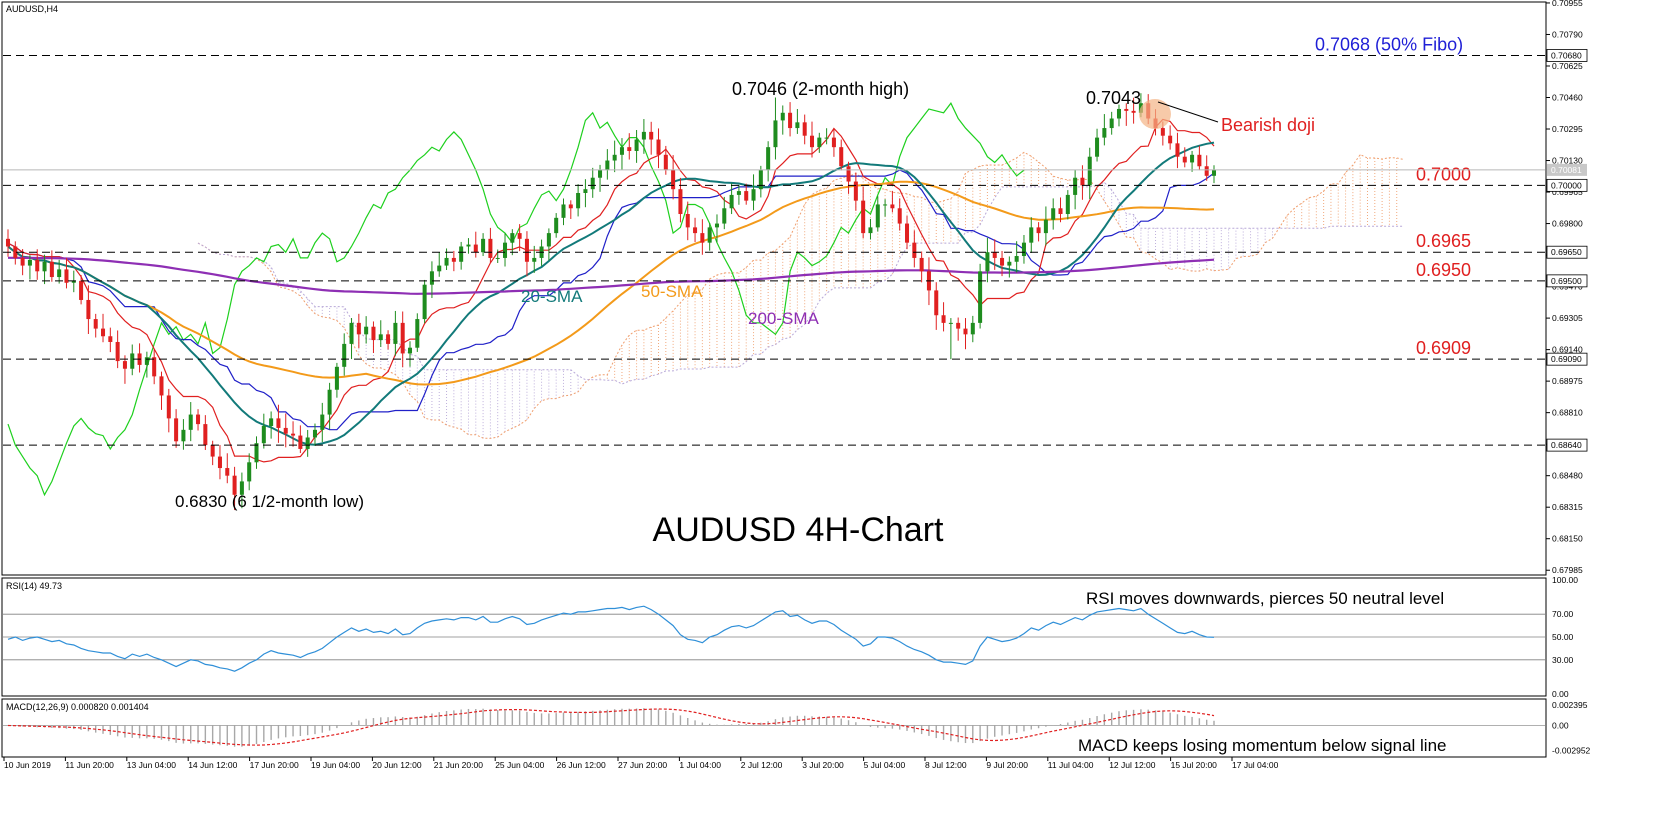  I want to click on x-tick-label: 15 Jul 20:00, so click(1194, 765).